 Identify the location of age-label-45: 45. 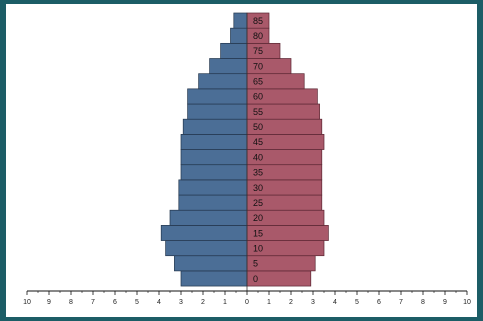
(258, 142).